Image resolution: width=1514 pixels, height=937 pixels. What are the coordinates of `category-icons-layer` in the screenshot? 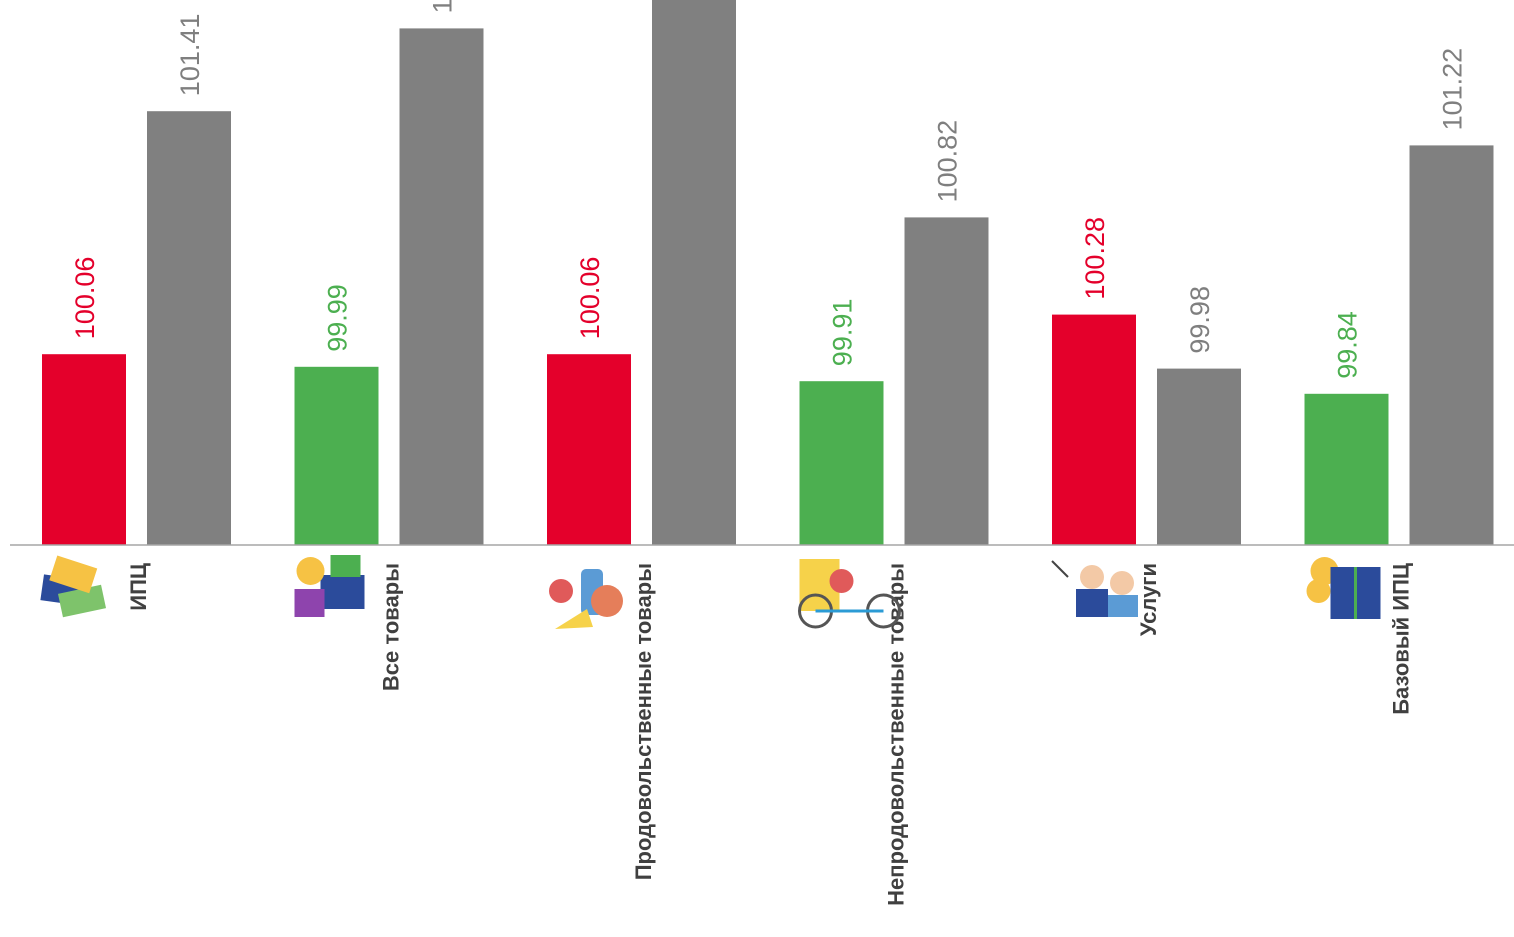 It's located at (710, 592).